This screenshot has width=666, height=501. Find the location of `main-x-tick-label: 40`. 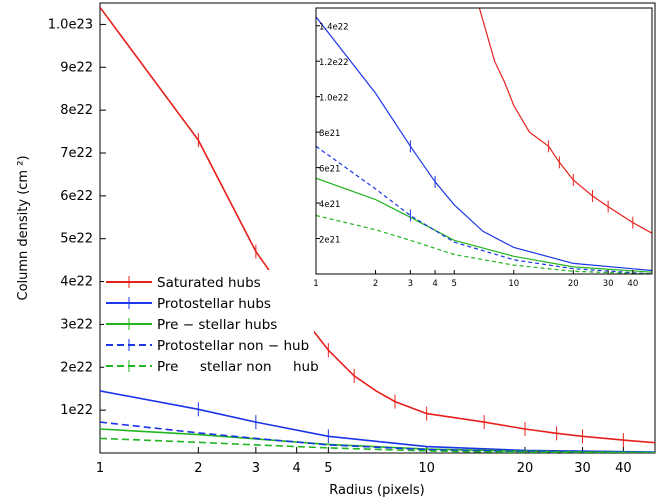

main-x-tick-label: 40 is located at coordinates (623, 468).